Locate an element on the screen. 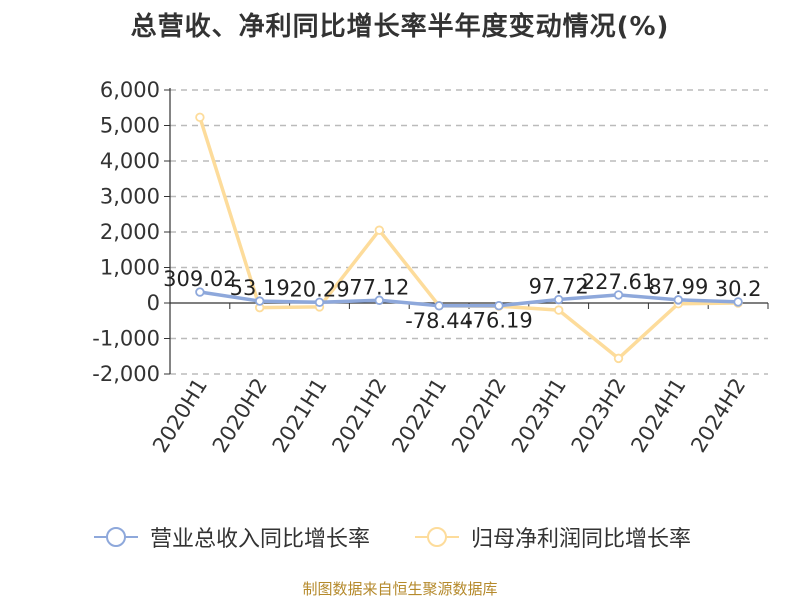  data-label-revenue: 20.29 is located at coordinates (319, 289).